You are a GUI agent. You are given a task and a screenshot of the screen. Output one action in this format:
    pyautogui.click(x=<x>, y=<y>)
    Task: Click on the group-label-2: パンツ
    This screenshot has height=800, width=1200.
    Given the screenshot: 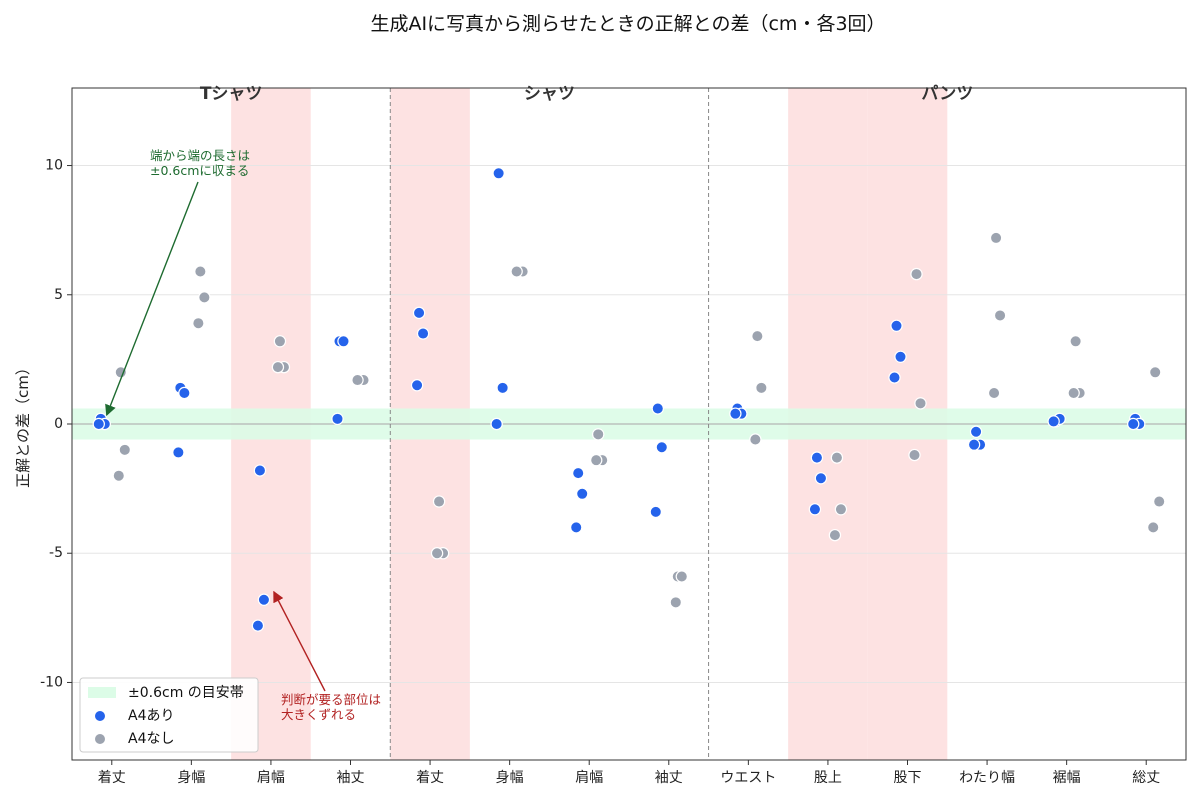 What is the action you would take?
    pyautogui.click(x=947, y=94)
    